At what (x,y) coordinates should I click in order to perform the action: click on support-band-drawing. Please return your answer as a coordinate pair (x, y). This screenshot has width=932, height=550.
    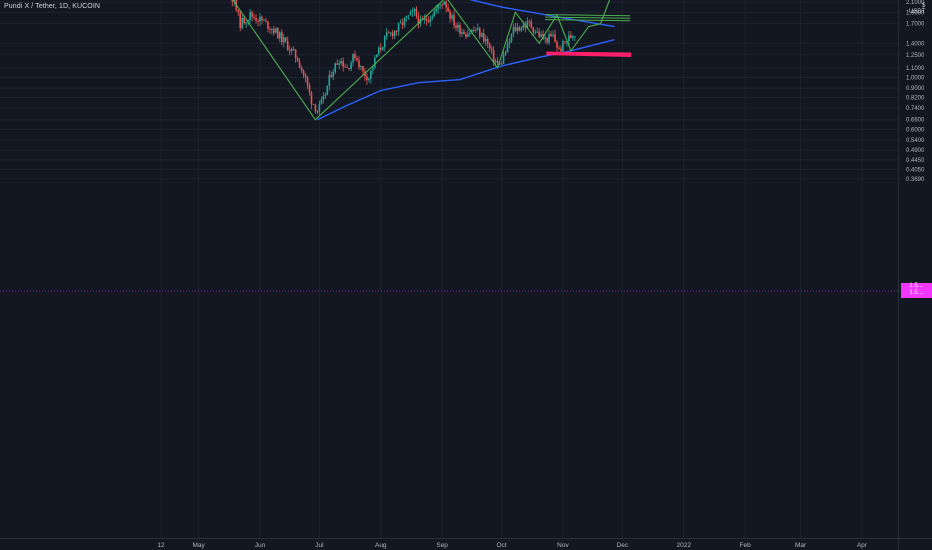
    Looking at the image, I should click on (589, 54).